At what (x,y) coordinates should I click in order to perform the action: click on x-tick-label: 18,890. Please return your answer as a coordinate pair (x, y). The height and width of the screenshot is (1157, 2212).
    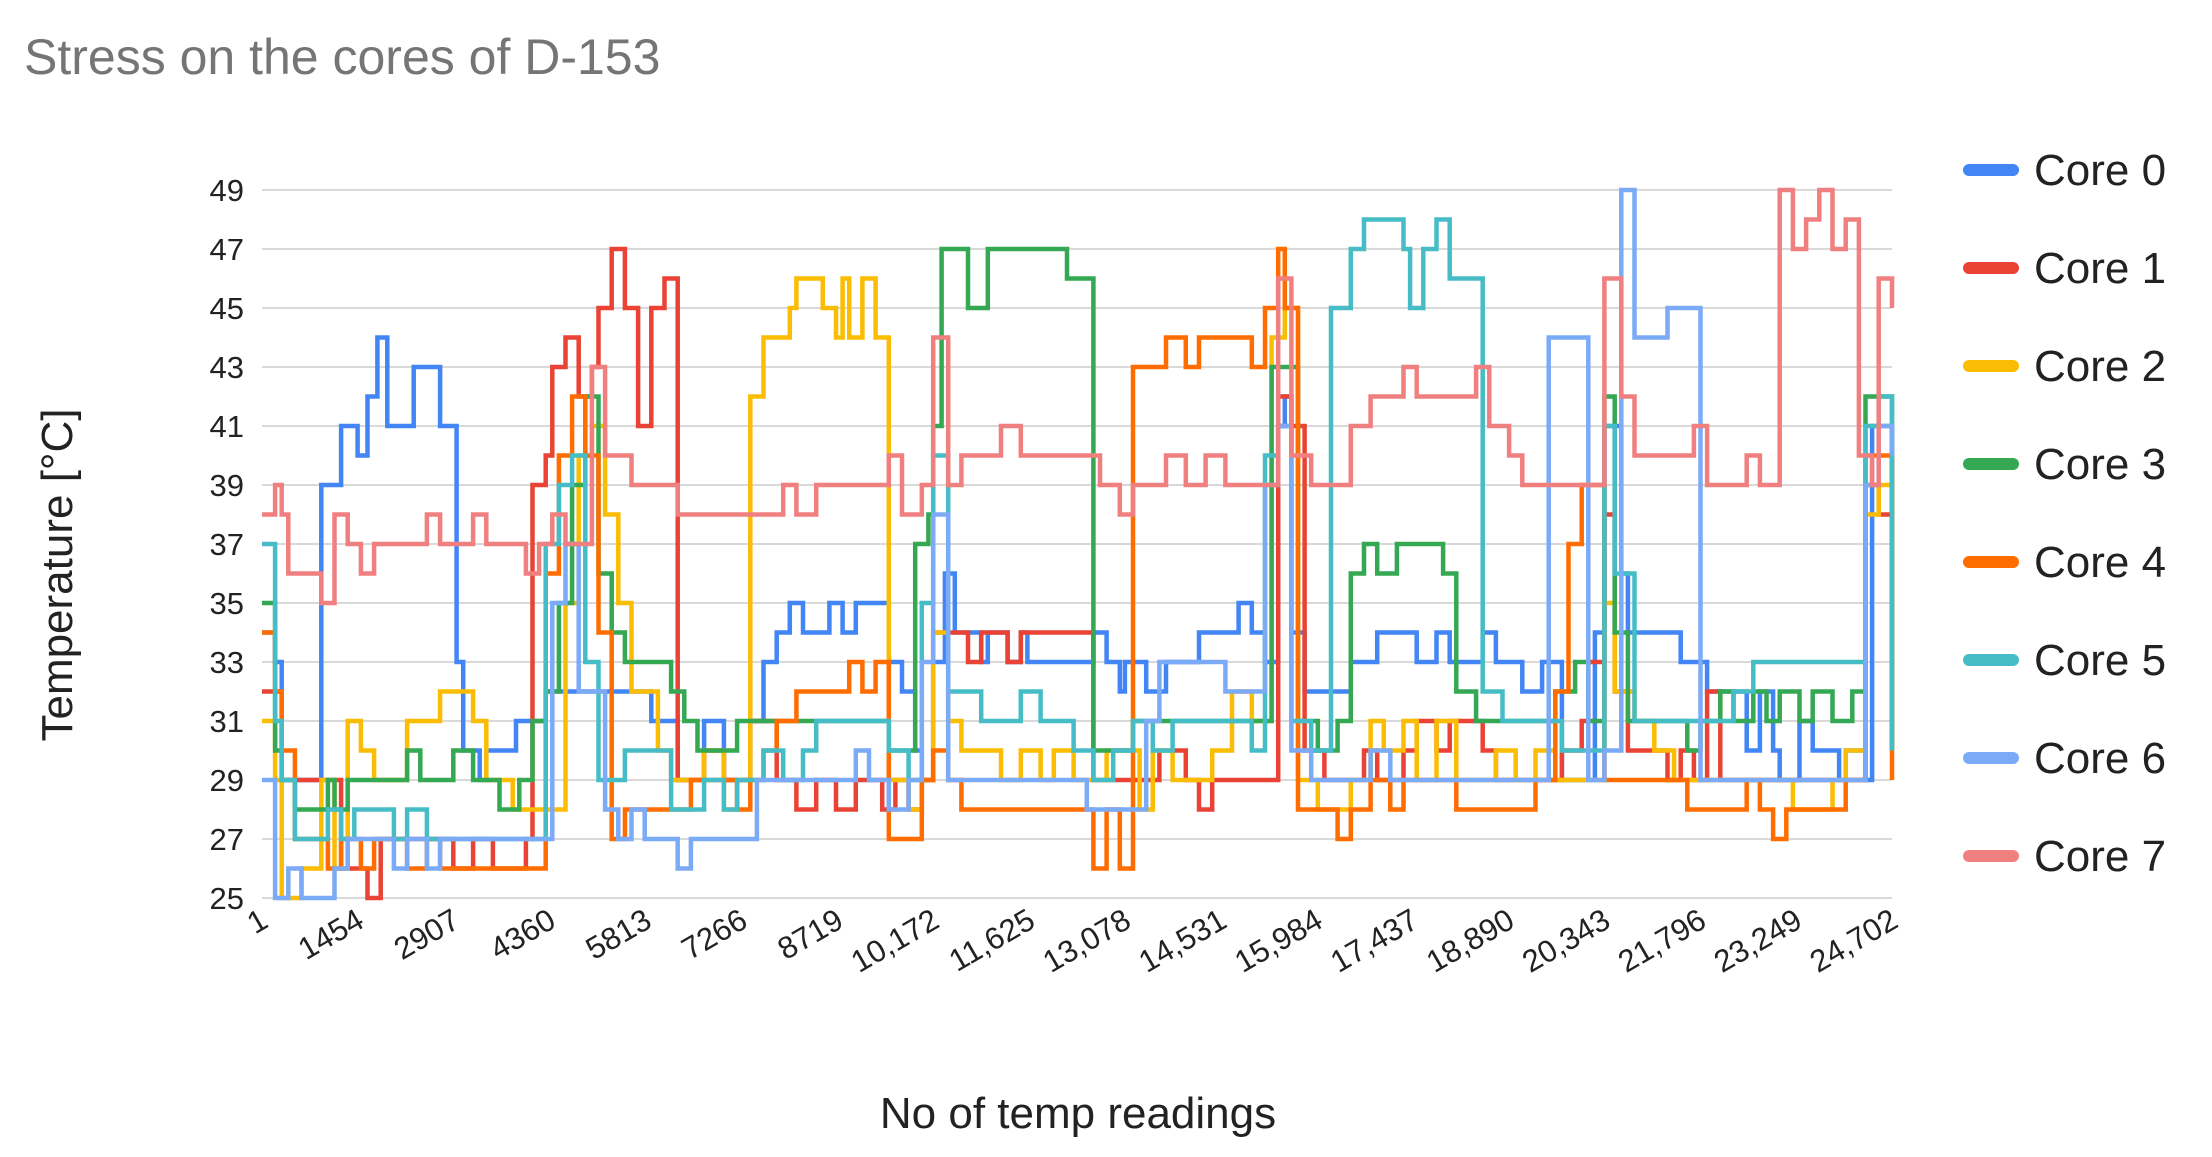
    Looking at the image, I should click on (1470, 941).